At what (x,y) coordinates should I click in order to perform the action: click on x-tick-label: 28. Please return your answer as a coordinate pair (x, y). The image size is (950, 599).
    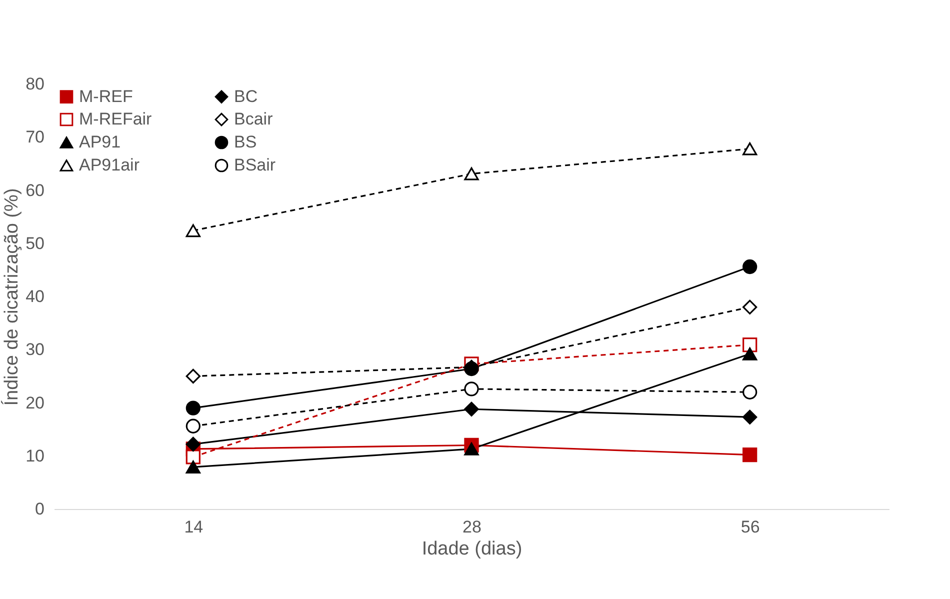
    Looking at the image, I should click on (472, 527).